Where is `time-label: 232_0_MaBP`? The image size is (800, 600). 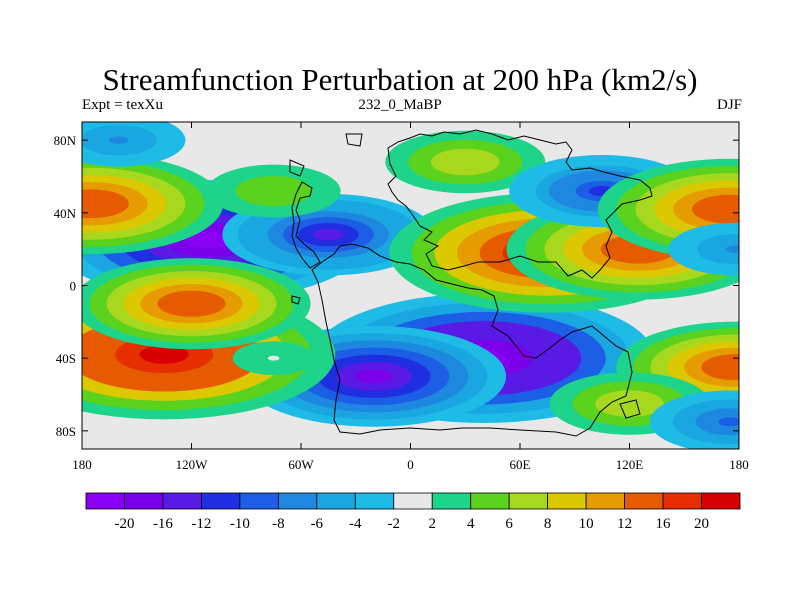 time-label: 232_0_MaBP is located at coordinates (400, 105).